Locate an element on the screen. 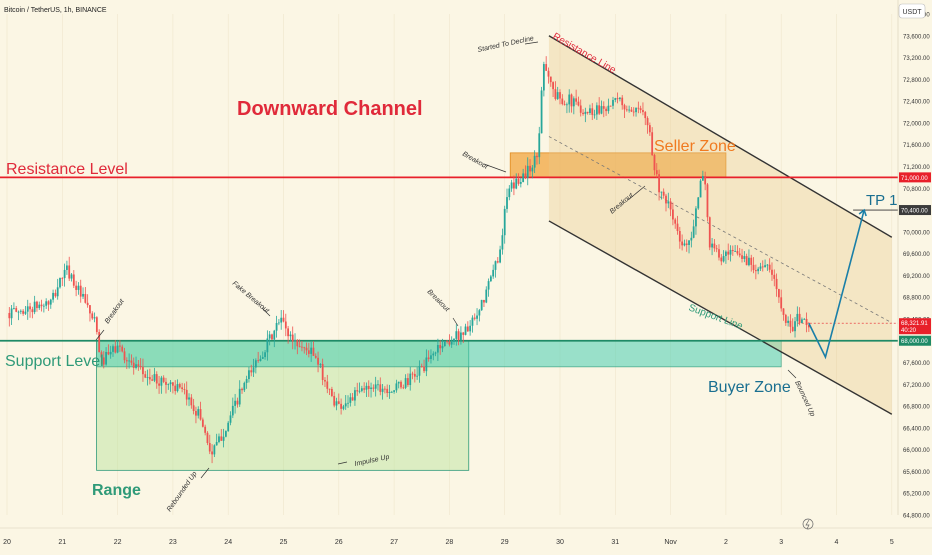  time-axis: 20 21 22 23 24 25 26 27 28 29 30 31 Nov 2 3 4 5 is located at coordinates (466, 536).